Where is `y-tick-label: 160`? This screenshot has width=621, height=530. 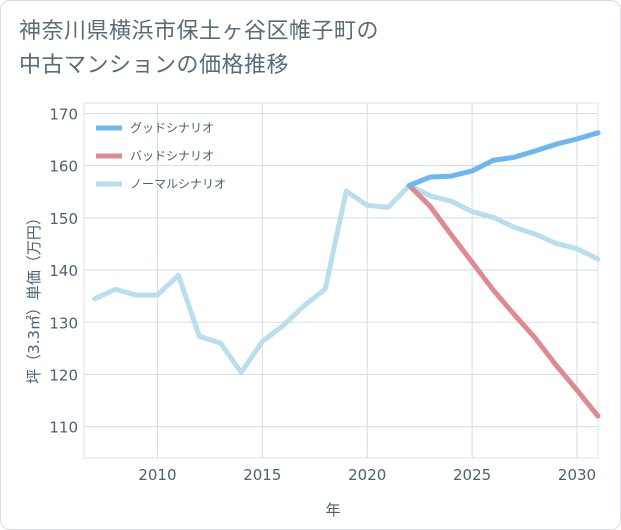 y-tick-label: 160 is located at coordinates (63, 167).